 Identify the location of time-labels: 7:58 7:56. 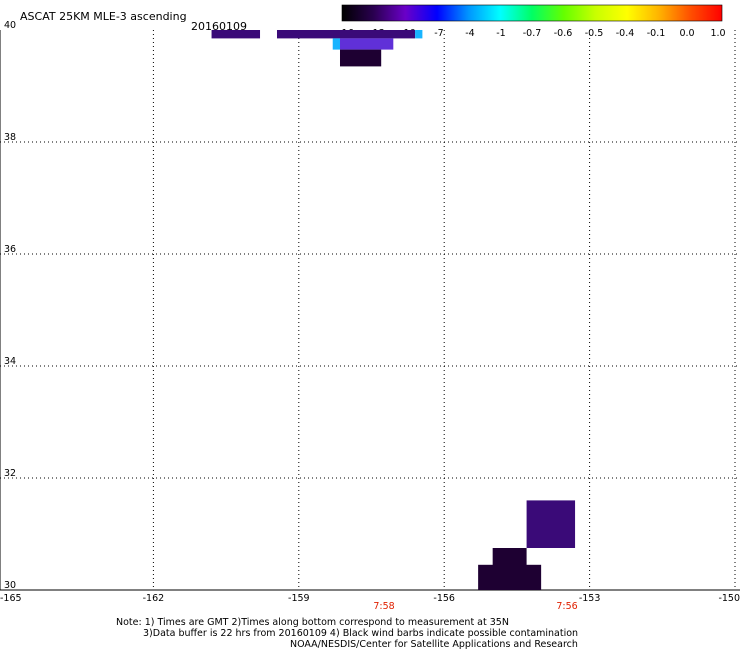
(475, 606).